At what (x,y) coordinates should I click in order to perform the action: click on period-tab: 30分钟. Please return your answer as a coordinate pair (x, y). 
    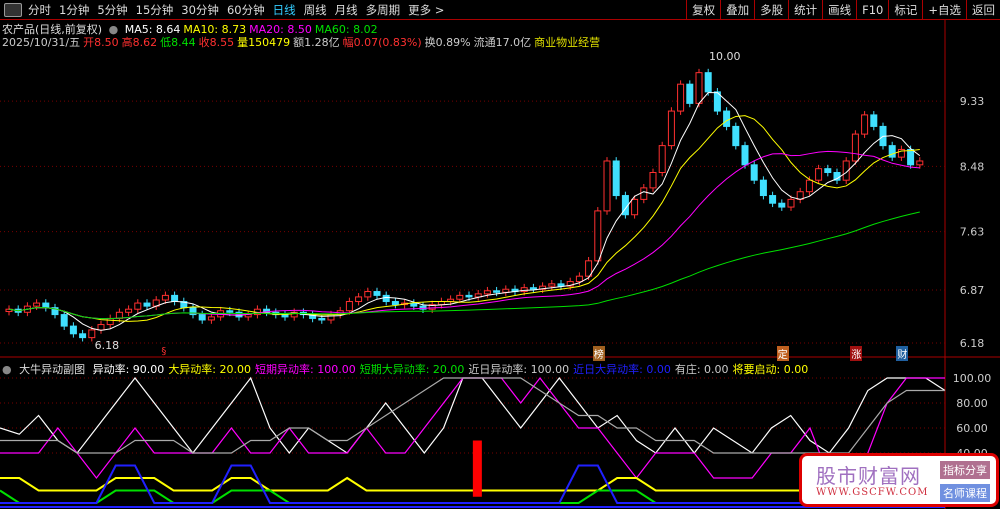
    Looking at the image, I should click on (200, 9).